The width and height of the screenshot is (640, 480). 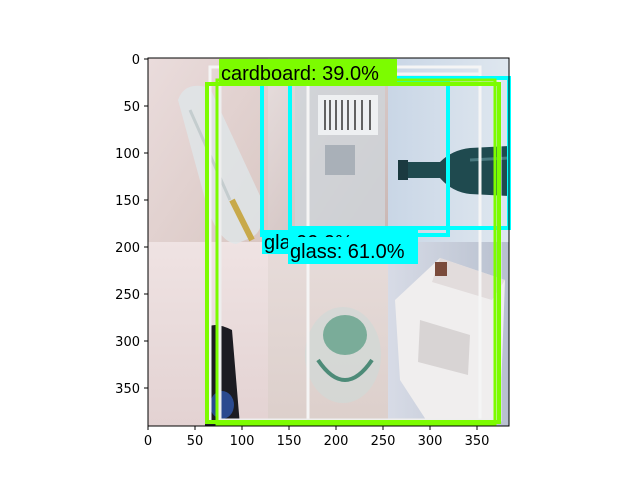 I want to click on y-tick-label: 0, so click(x=136, y=60).